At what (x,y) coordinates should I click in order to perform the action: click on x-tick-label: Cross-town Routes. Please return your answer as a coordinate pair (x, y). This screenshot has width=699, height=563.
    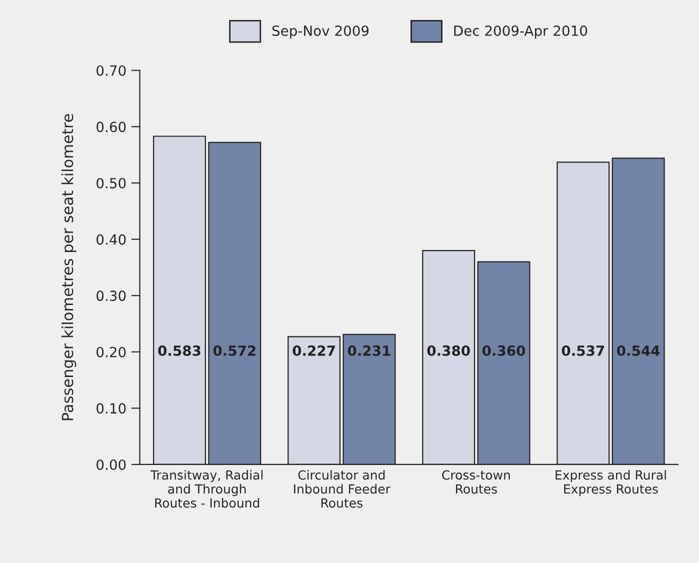
    Looking at the image, I should click on (476, 482).